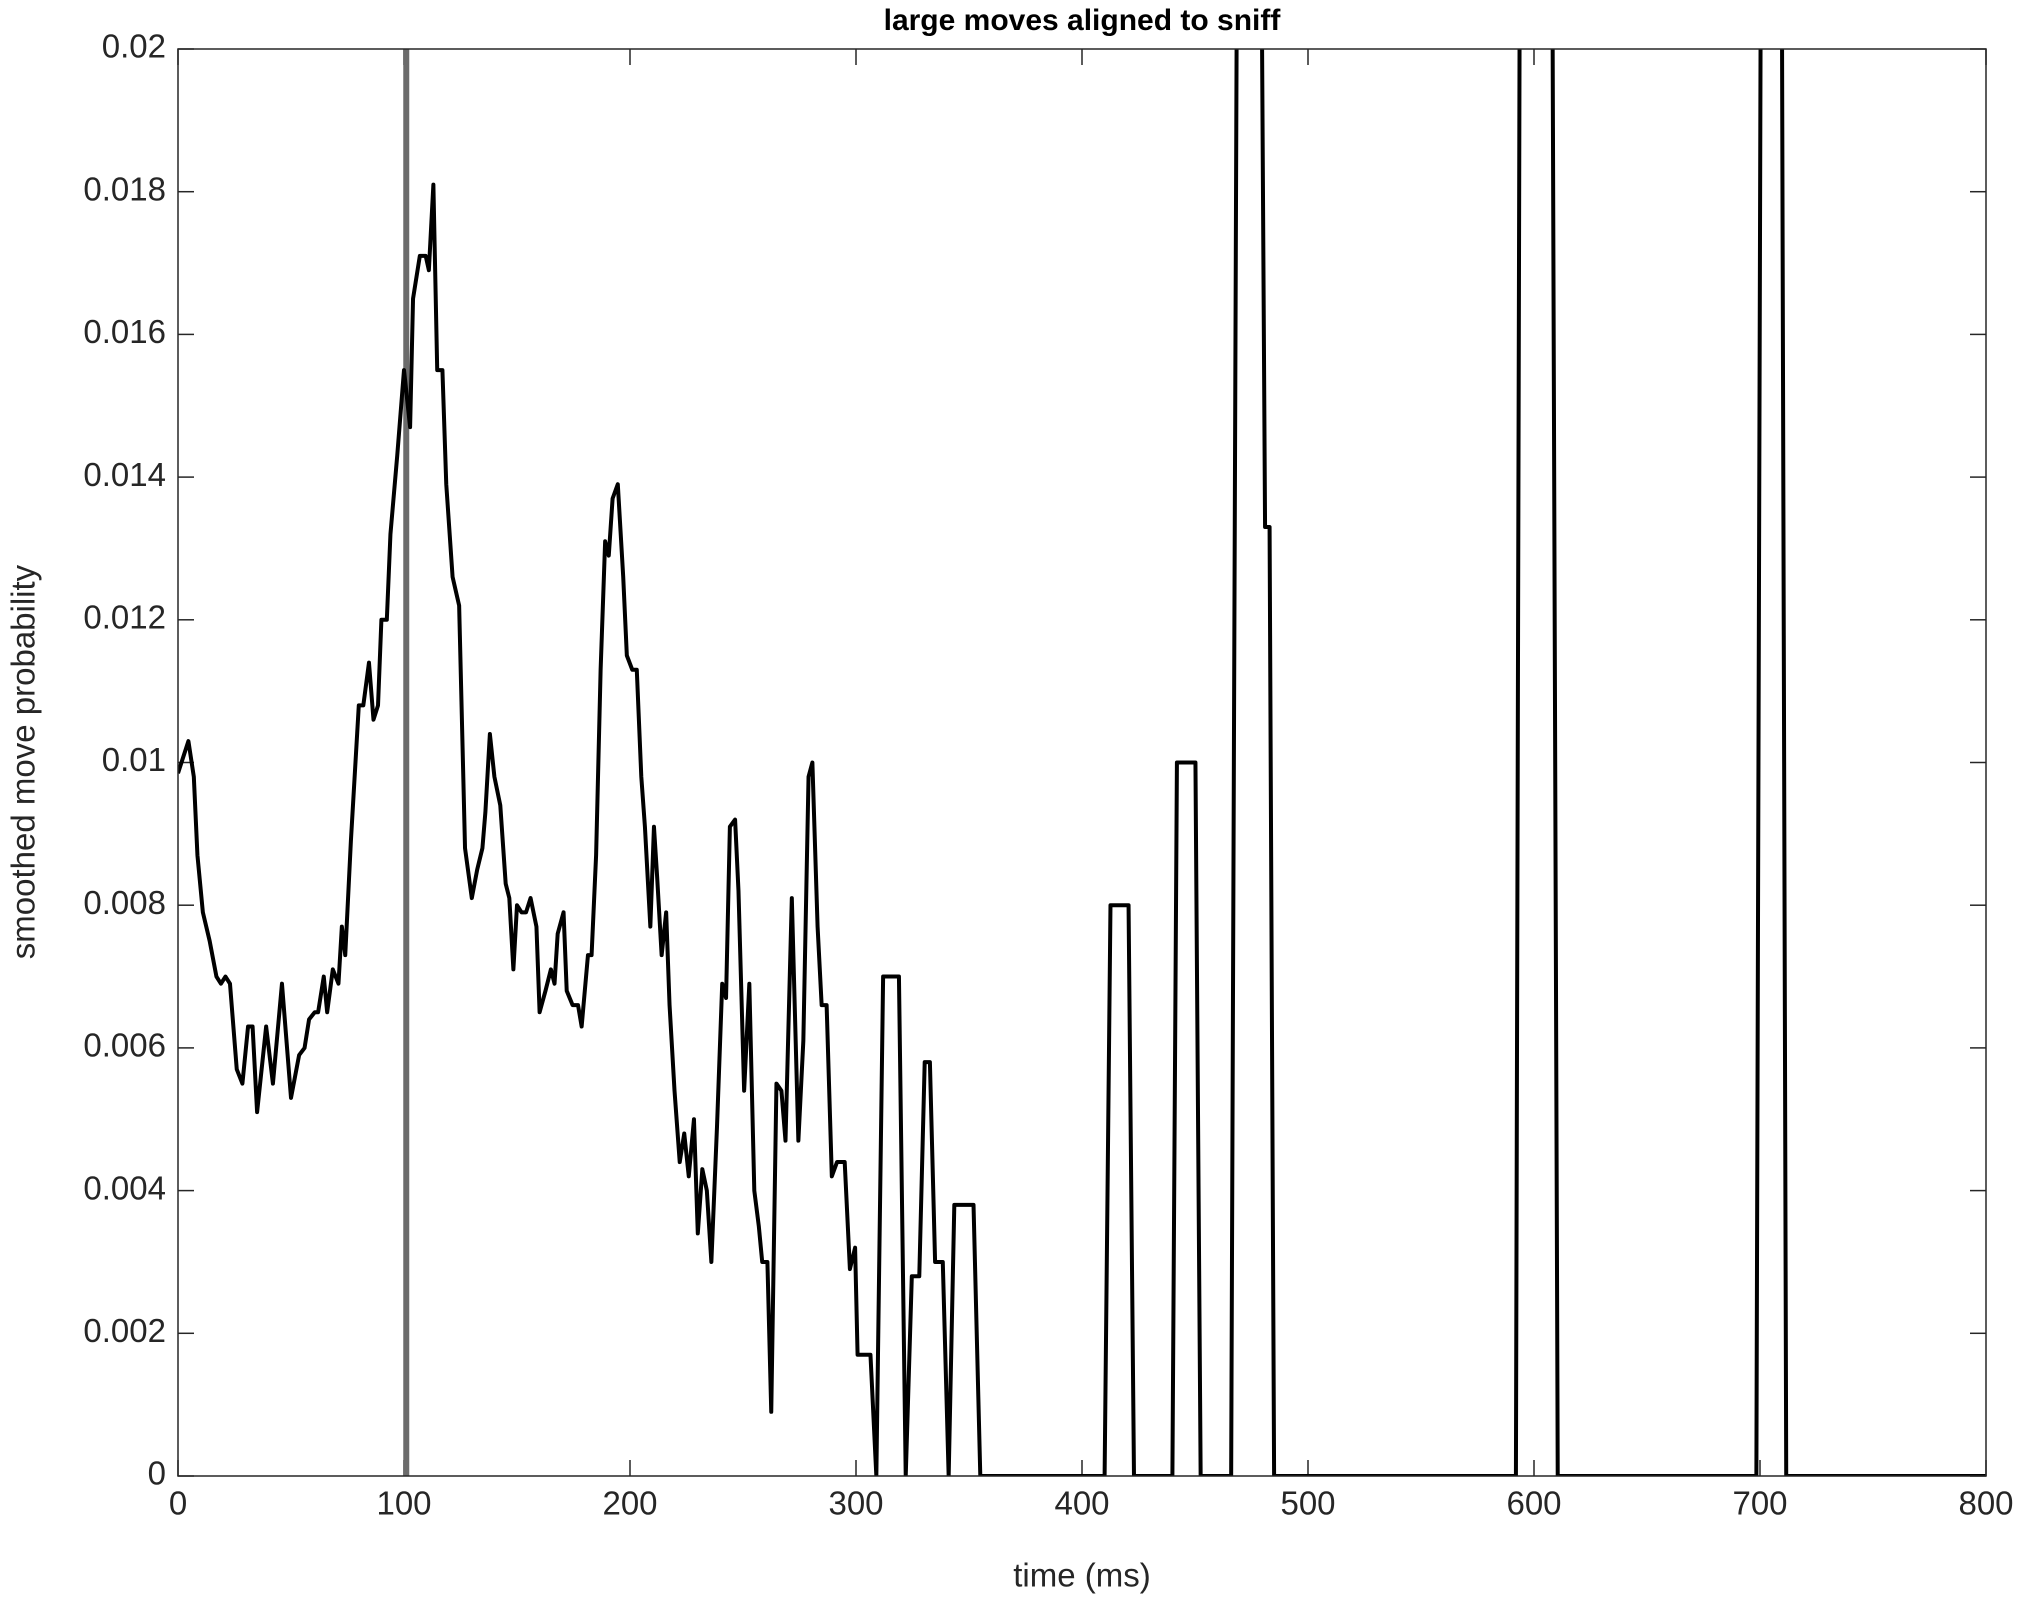  I want to click on y-tick-label: 0.004, so click(124, 1187).